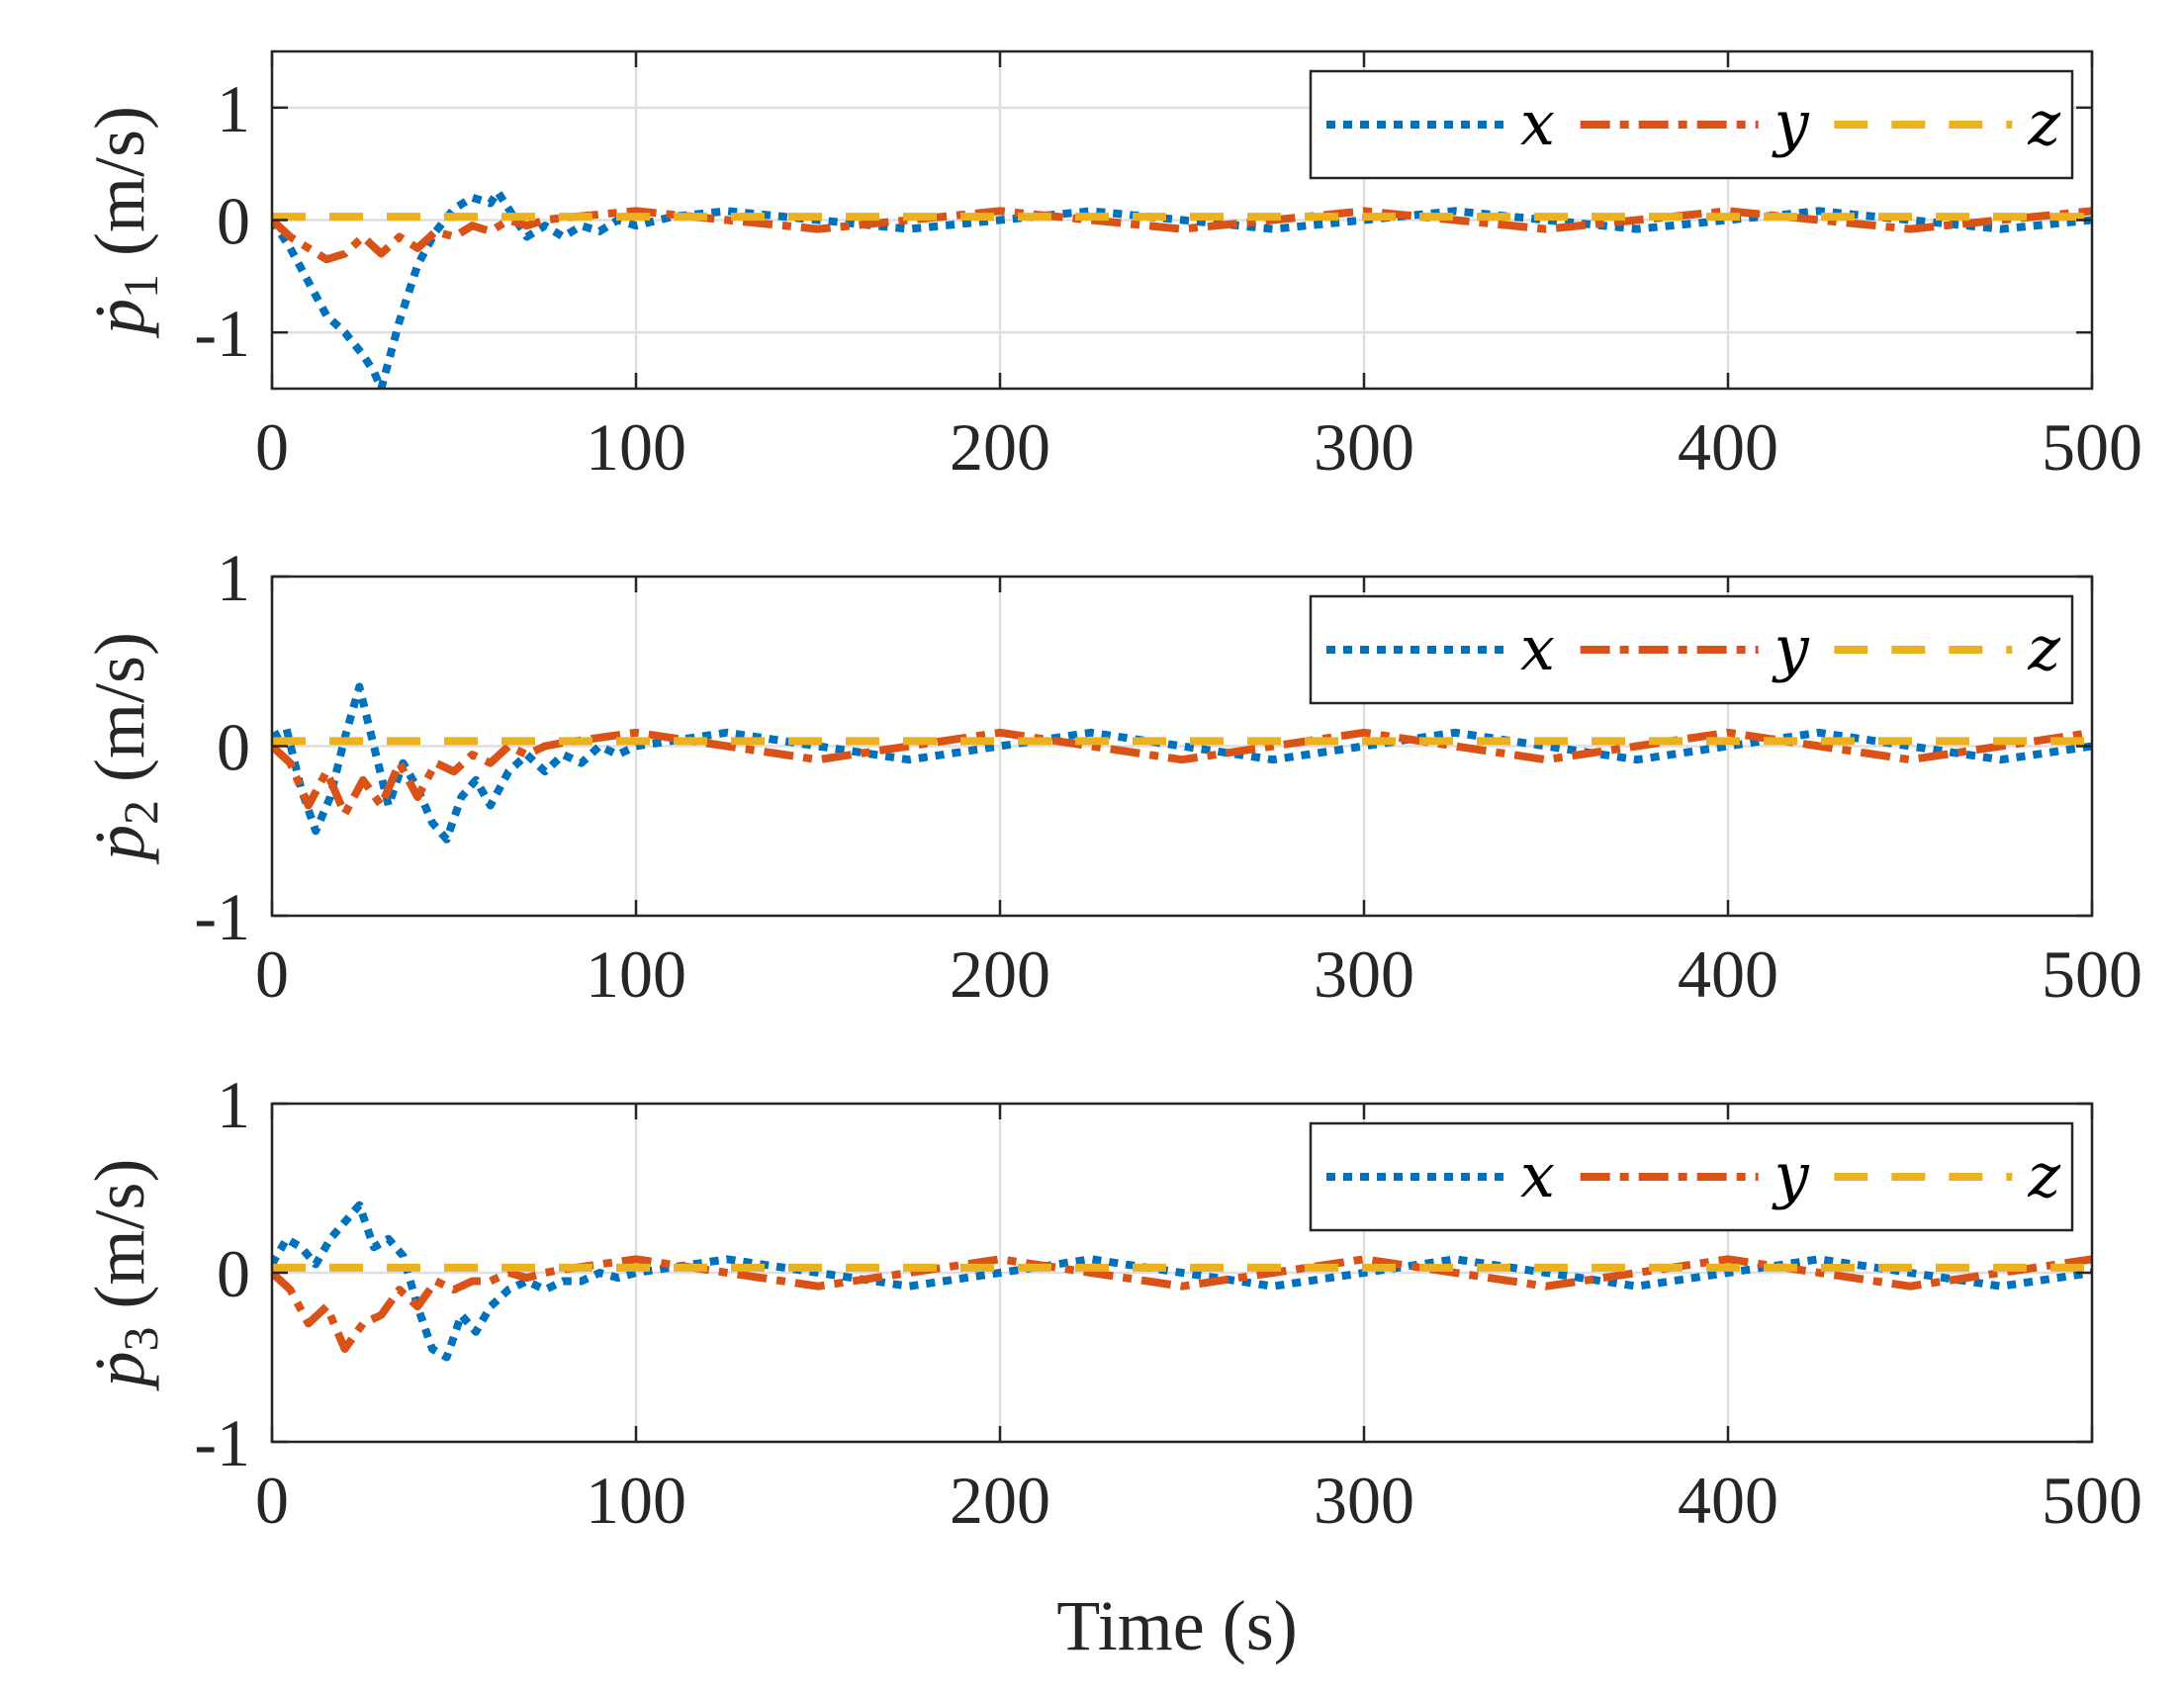 The height and width of the screenshot is (1694, 2184). I want to click on y-axis-label-subscript: 1, so click(140, 286).